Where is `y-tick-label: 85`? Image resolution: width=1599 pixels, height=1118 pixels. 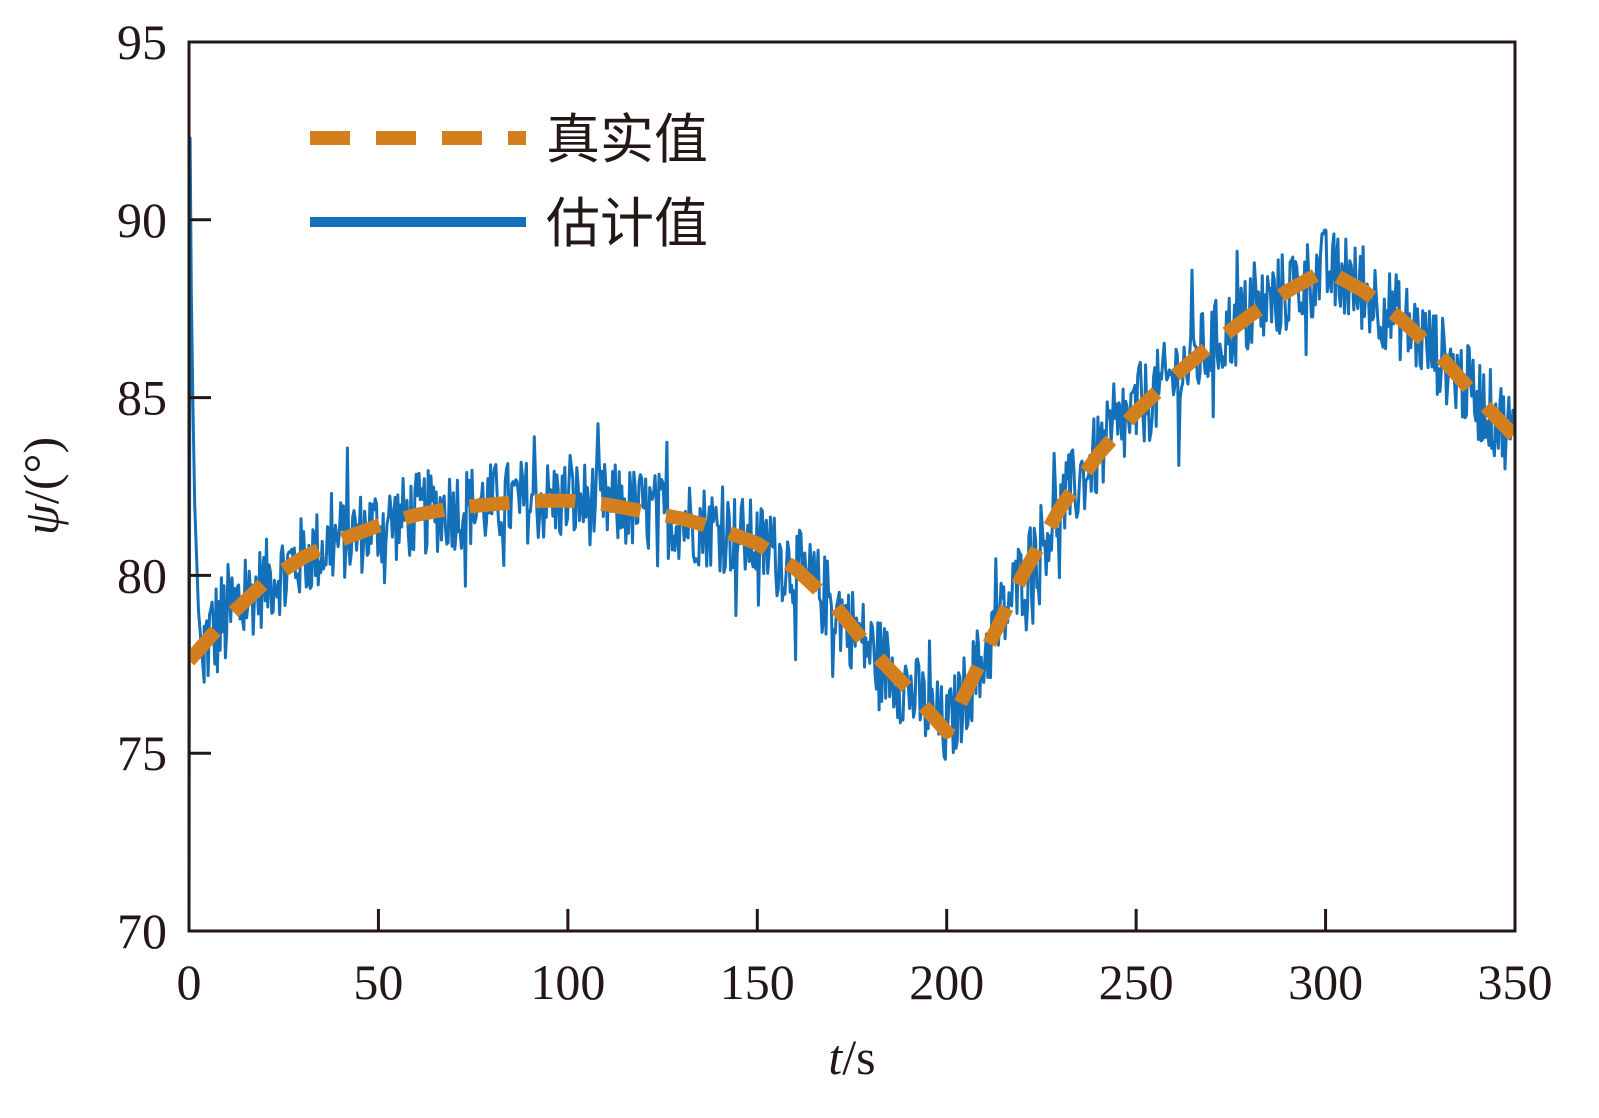 y-tick-label: 85 is located at coordinates (142, 398).